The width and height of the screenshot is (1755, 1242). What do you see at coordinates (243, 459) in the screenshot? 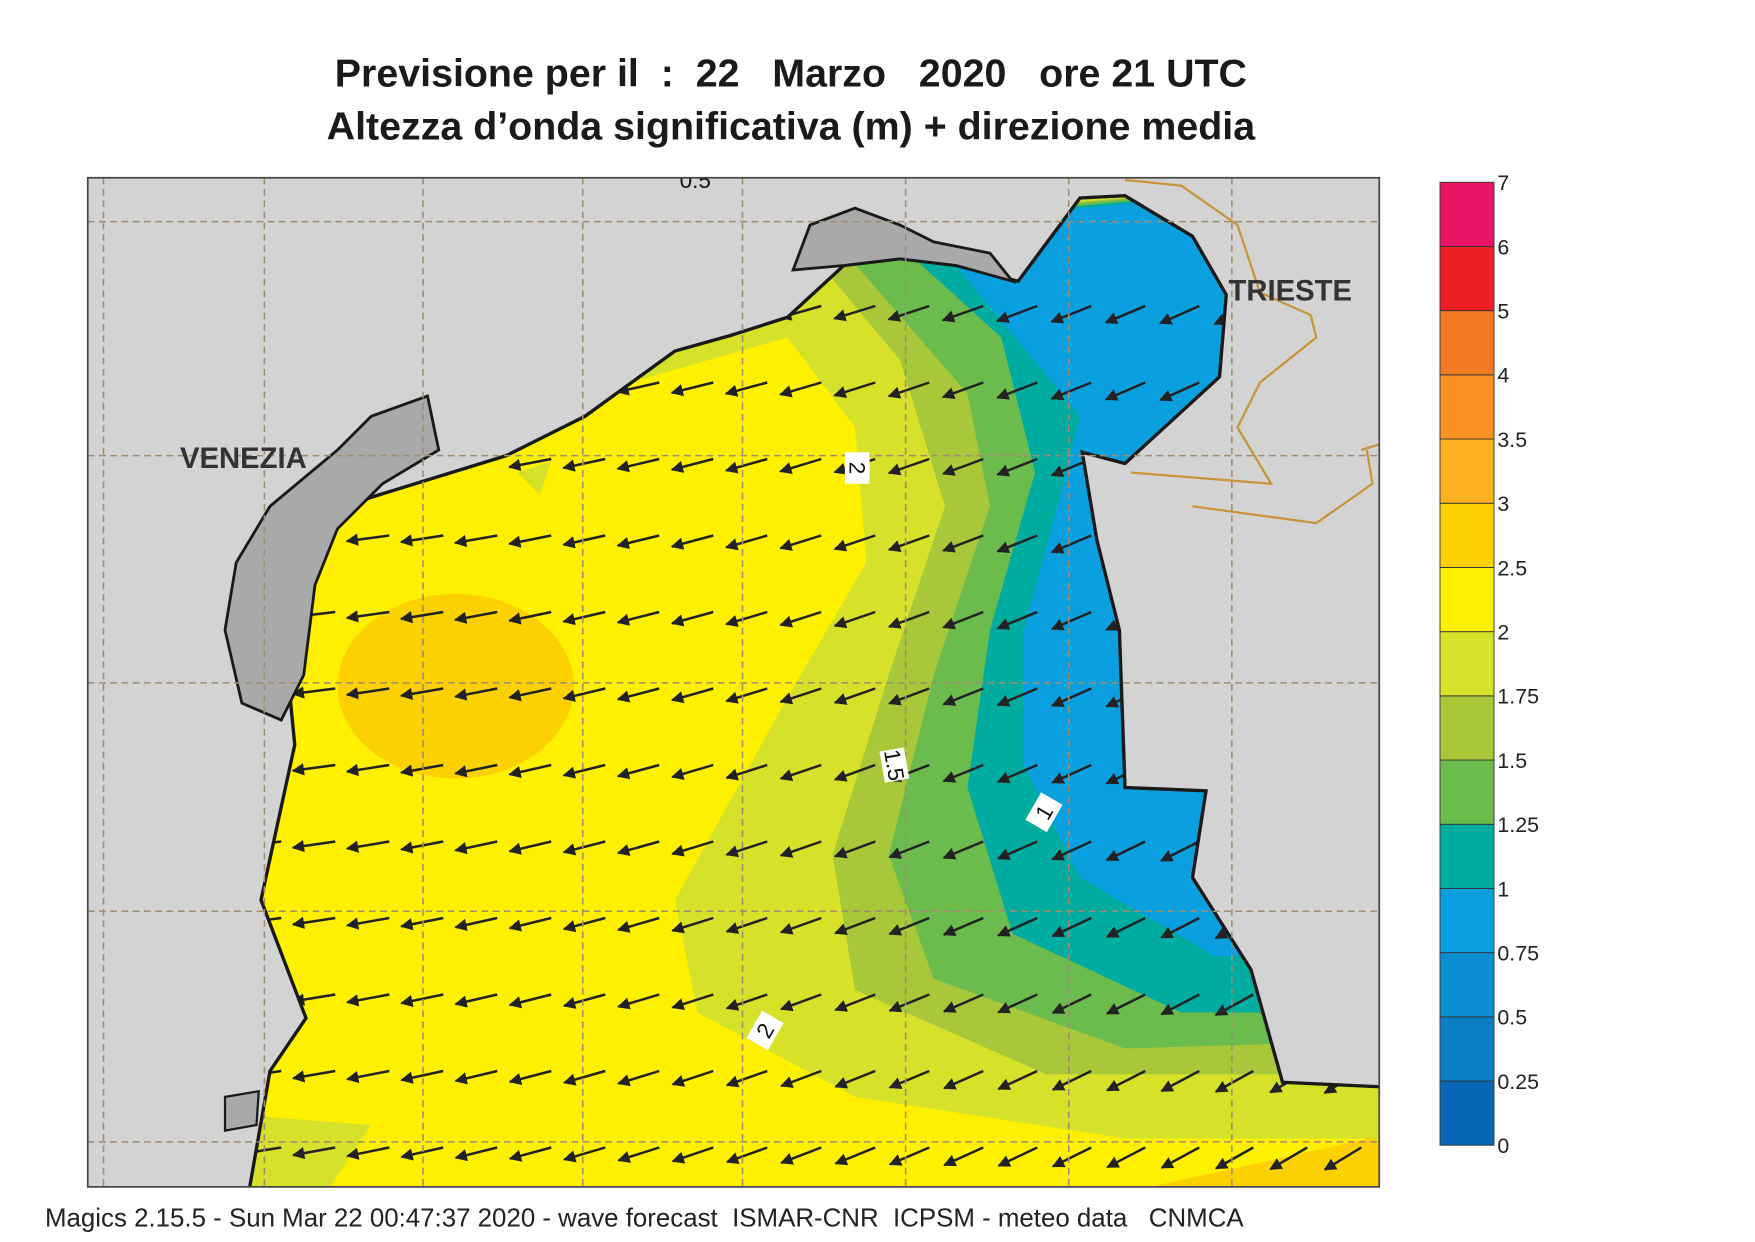
I see `place-label: VENEZIA` at bounding box center [243, 459].